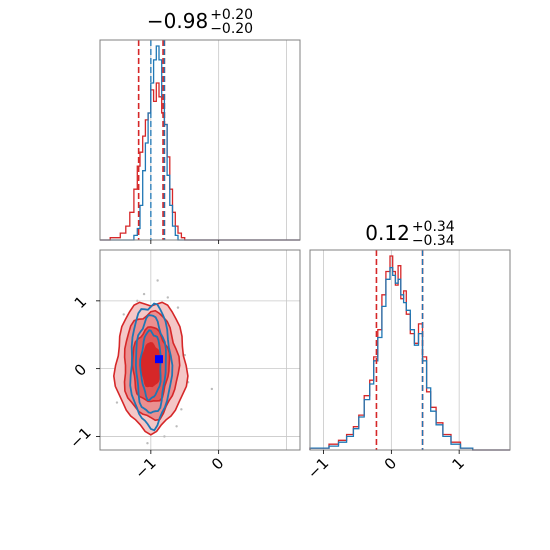 The image size is (550, 550). Describe the element at coordinates (458, 463) in the screenshot. I see `hist-2-xtick-label-2: 1` at that location.